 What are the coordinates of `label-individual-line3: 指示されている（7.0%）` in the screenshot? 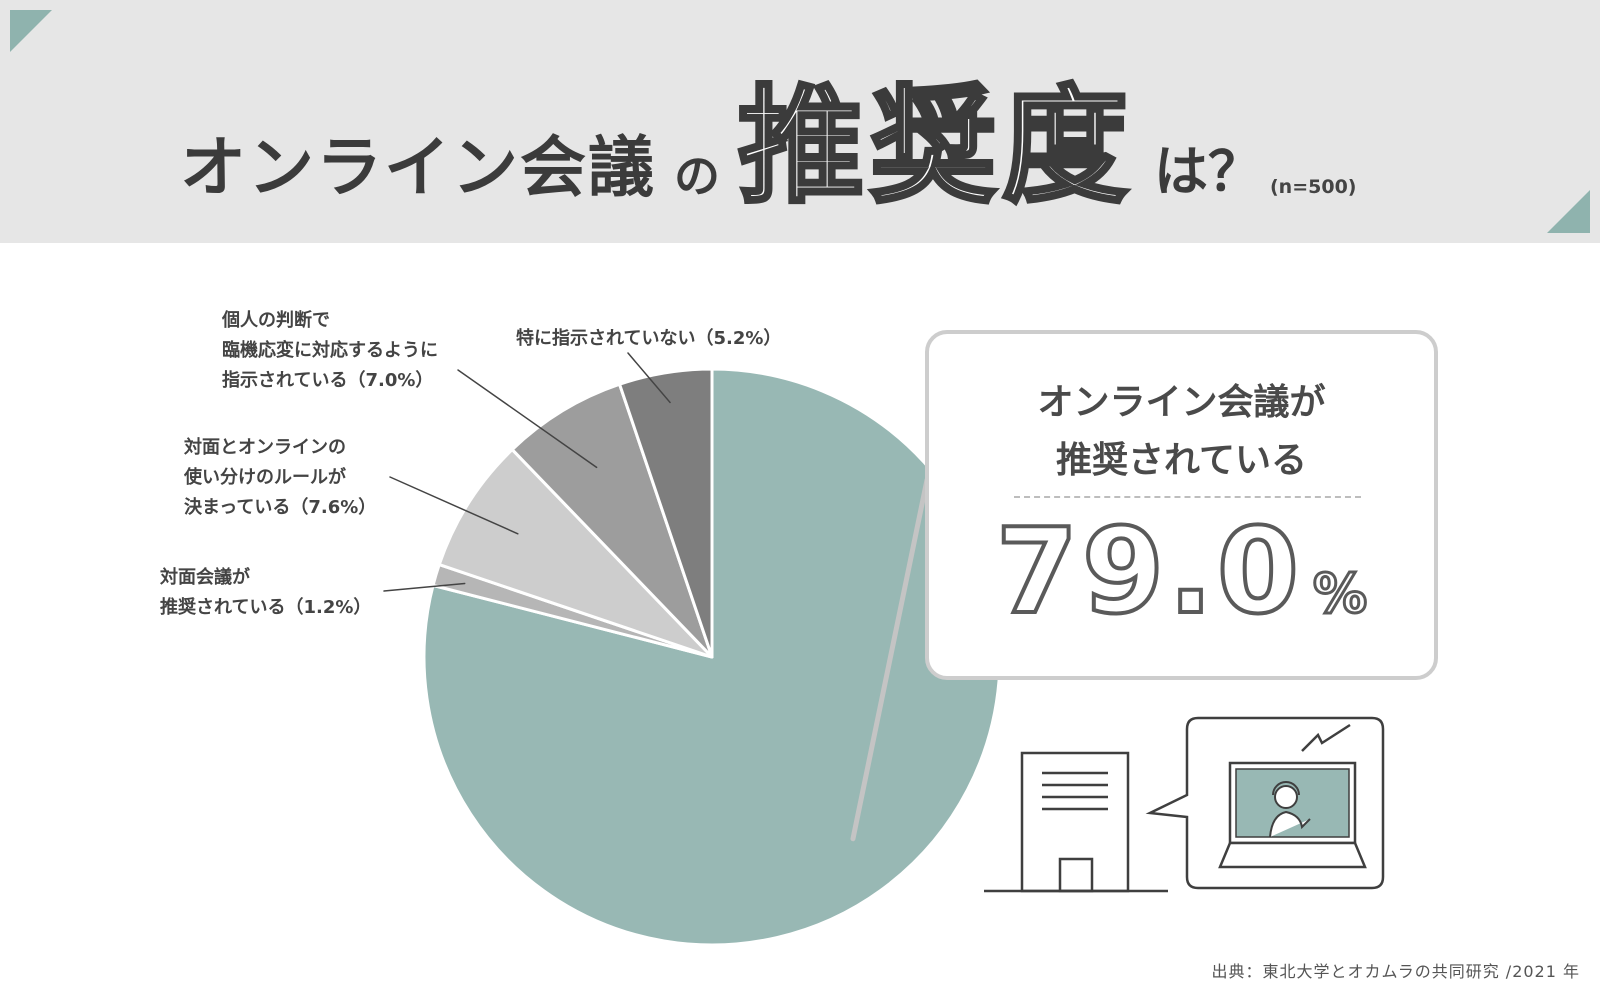 It's located at (328, 380).